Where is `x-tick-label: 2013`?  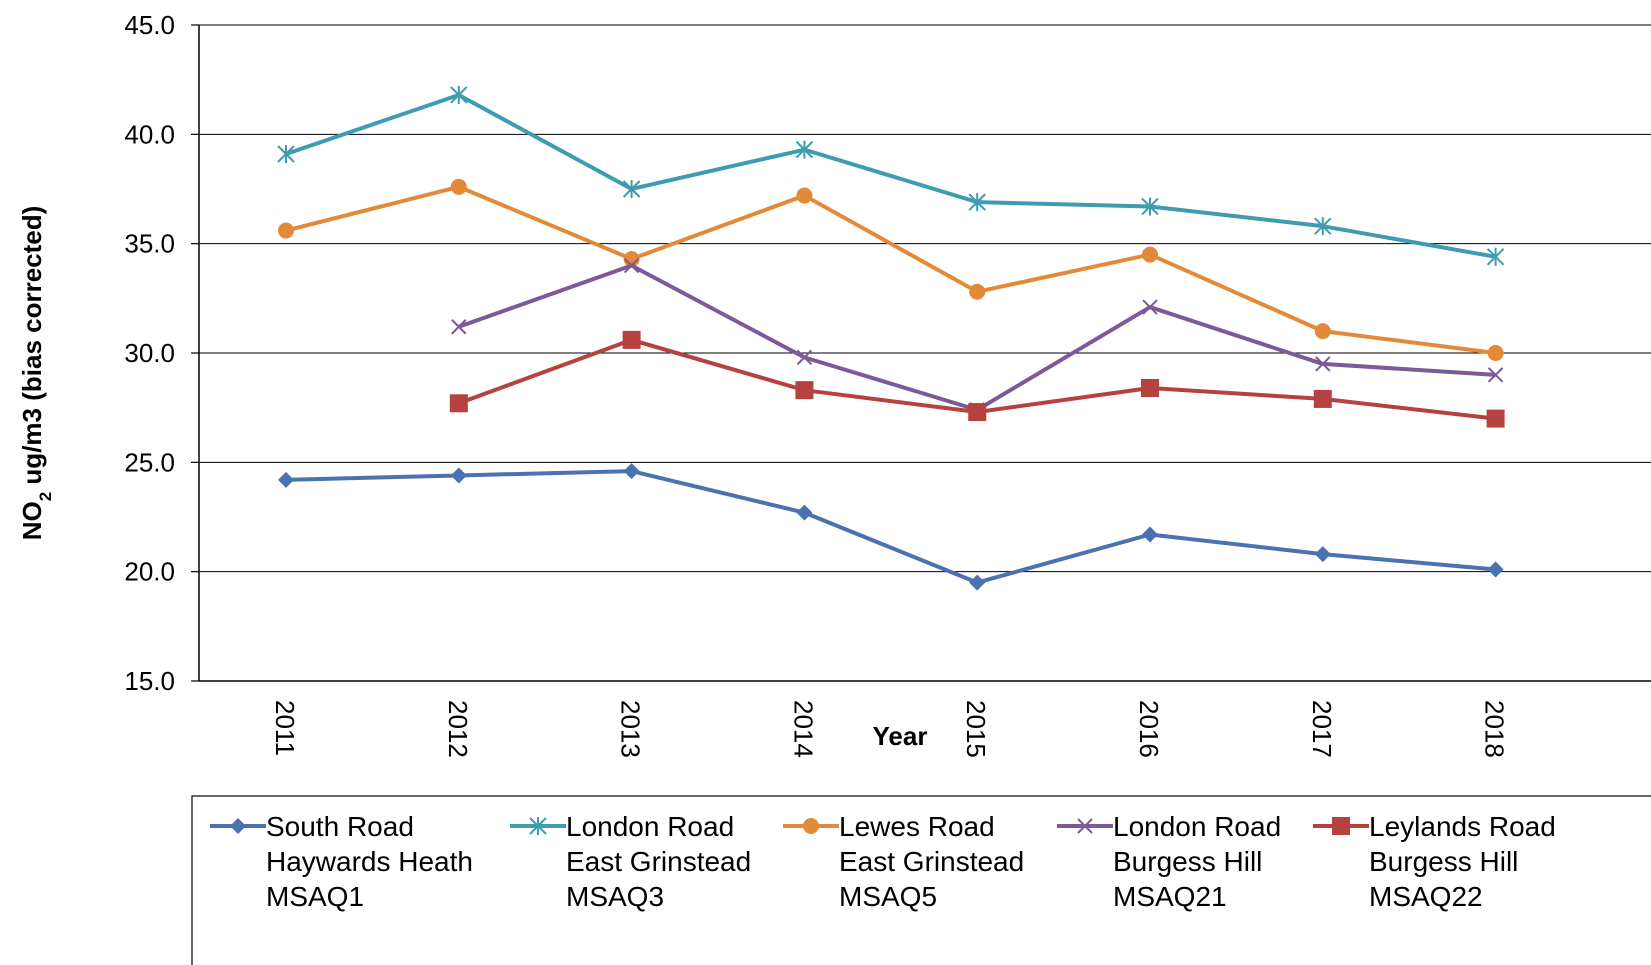
x-tick-label: 2013 is located at coordinates (631, 729).